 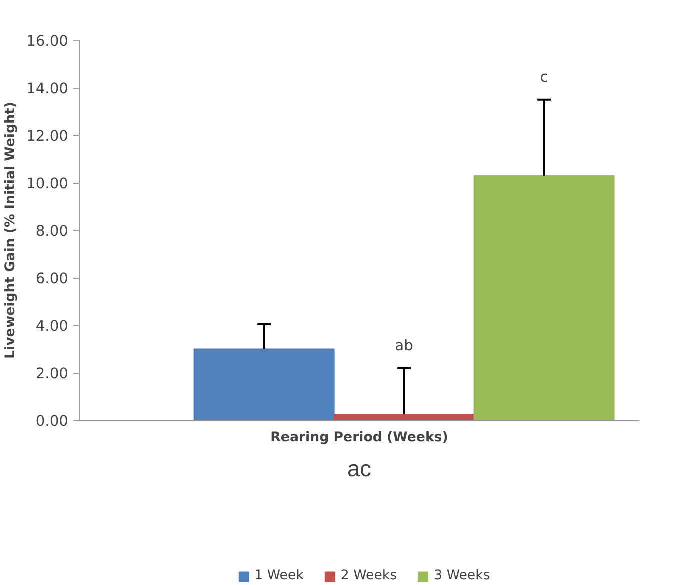 I want to click on y-tick-label: 14.00, so click(x=47, y=89).